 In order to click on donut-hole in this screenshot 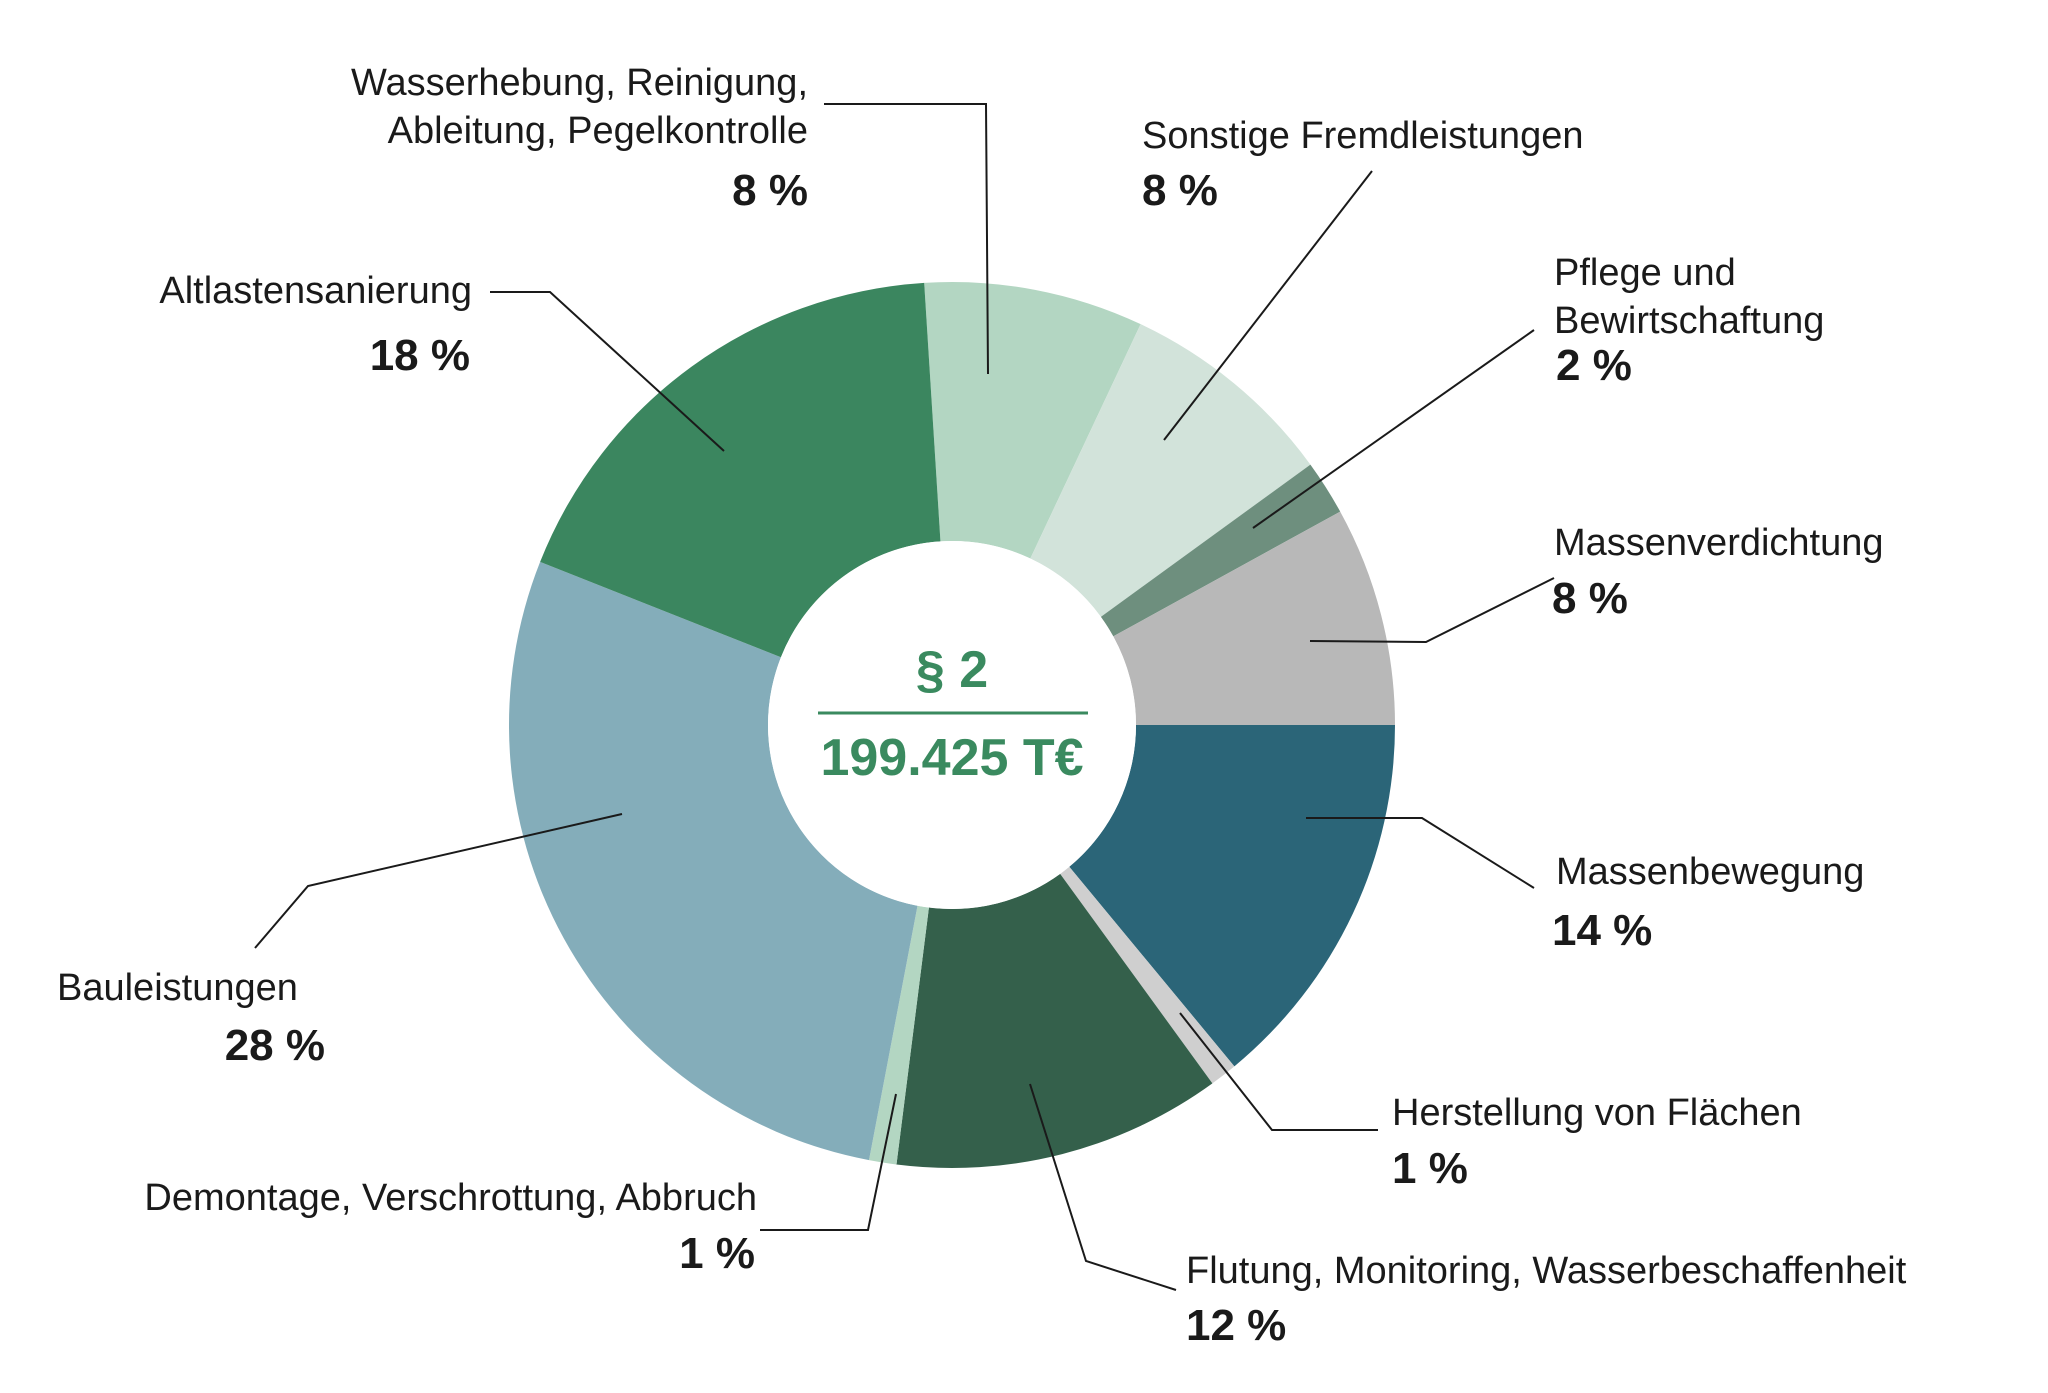, I will do `click(952, 725)`.